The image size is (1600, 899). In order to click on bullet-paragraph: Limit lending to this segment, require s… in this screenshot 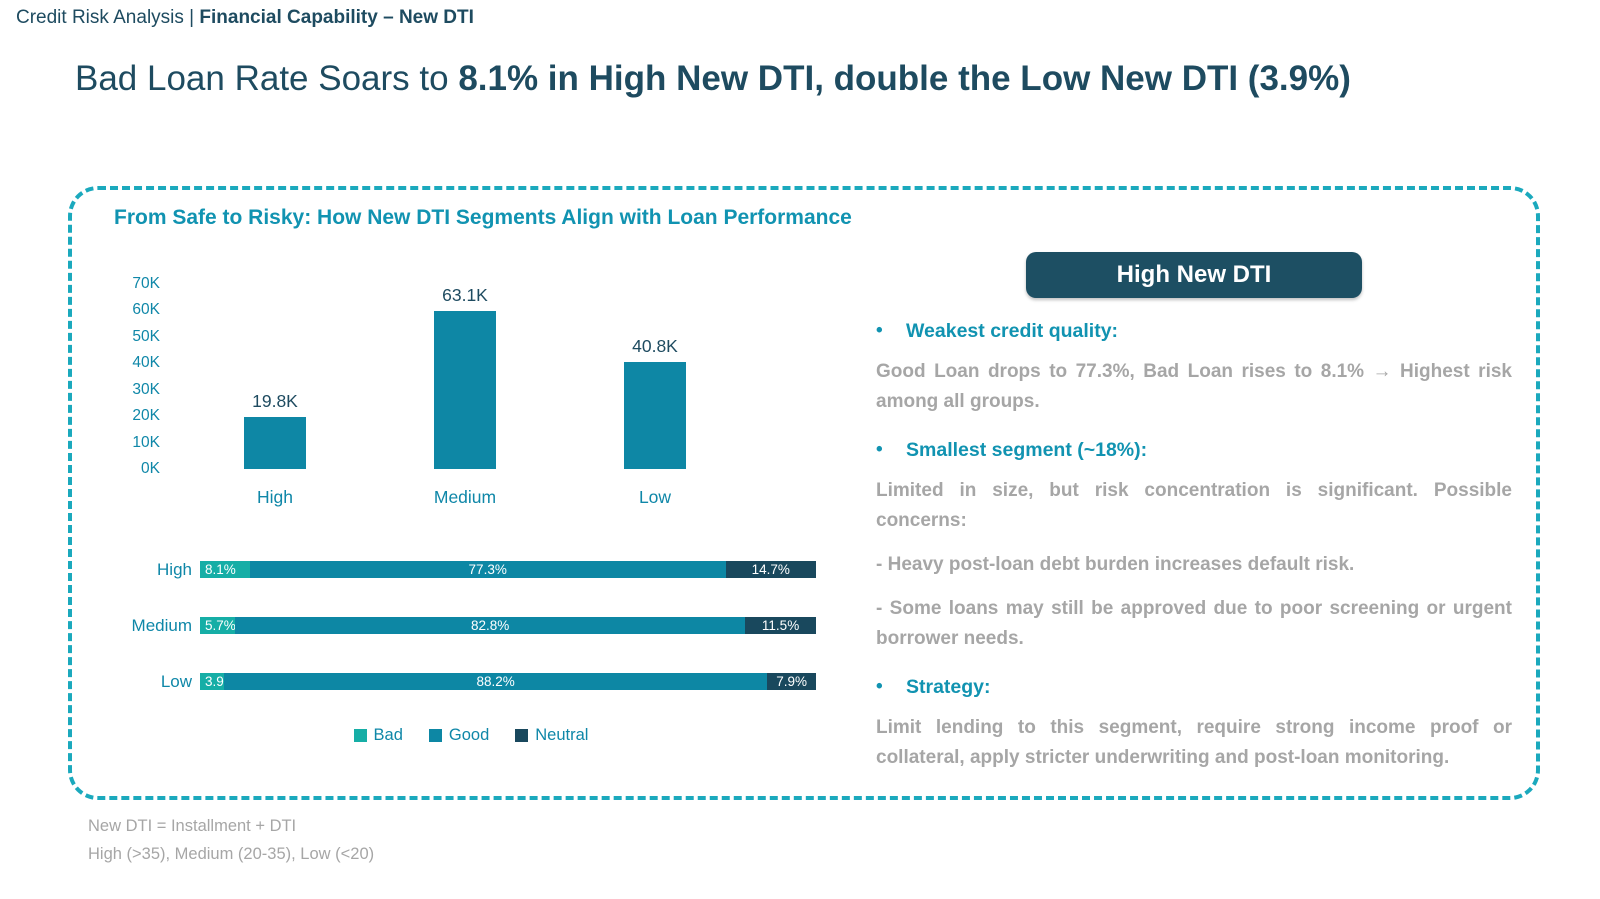, I will do `click(1194, 742)`.